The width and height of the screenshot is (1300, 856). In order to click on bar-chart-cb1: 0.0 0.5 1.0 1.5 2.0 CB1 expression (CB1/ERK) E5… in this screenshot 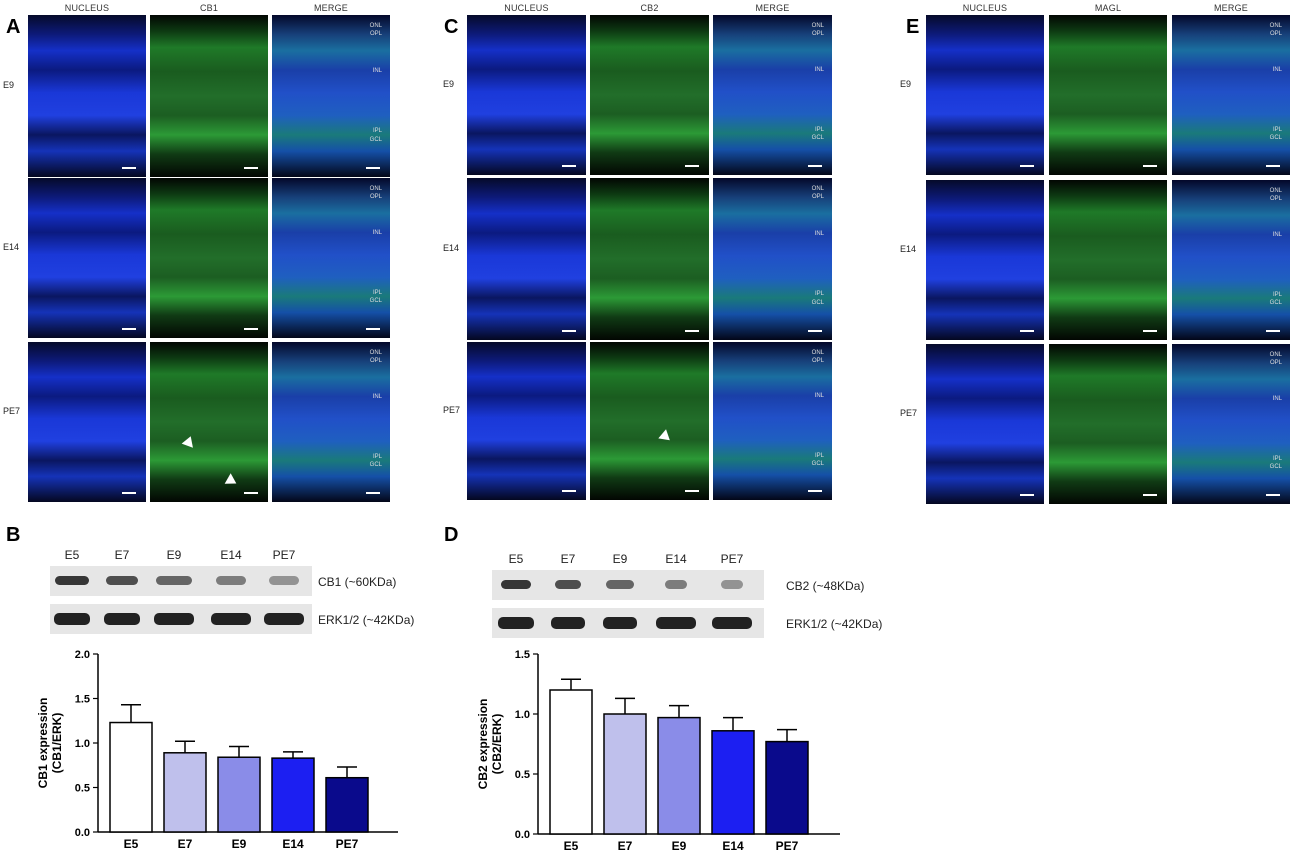, I will do `click(217, 750)`.